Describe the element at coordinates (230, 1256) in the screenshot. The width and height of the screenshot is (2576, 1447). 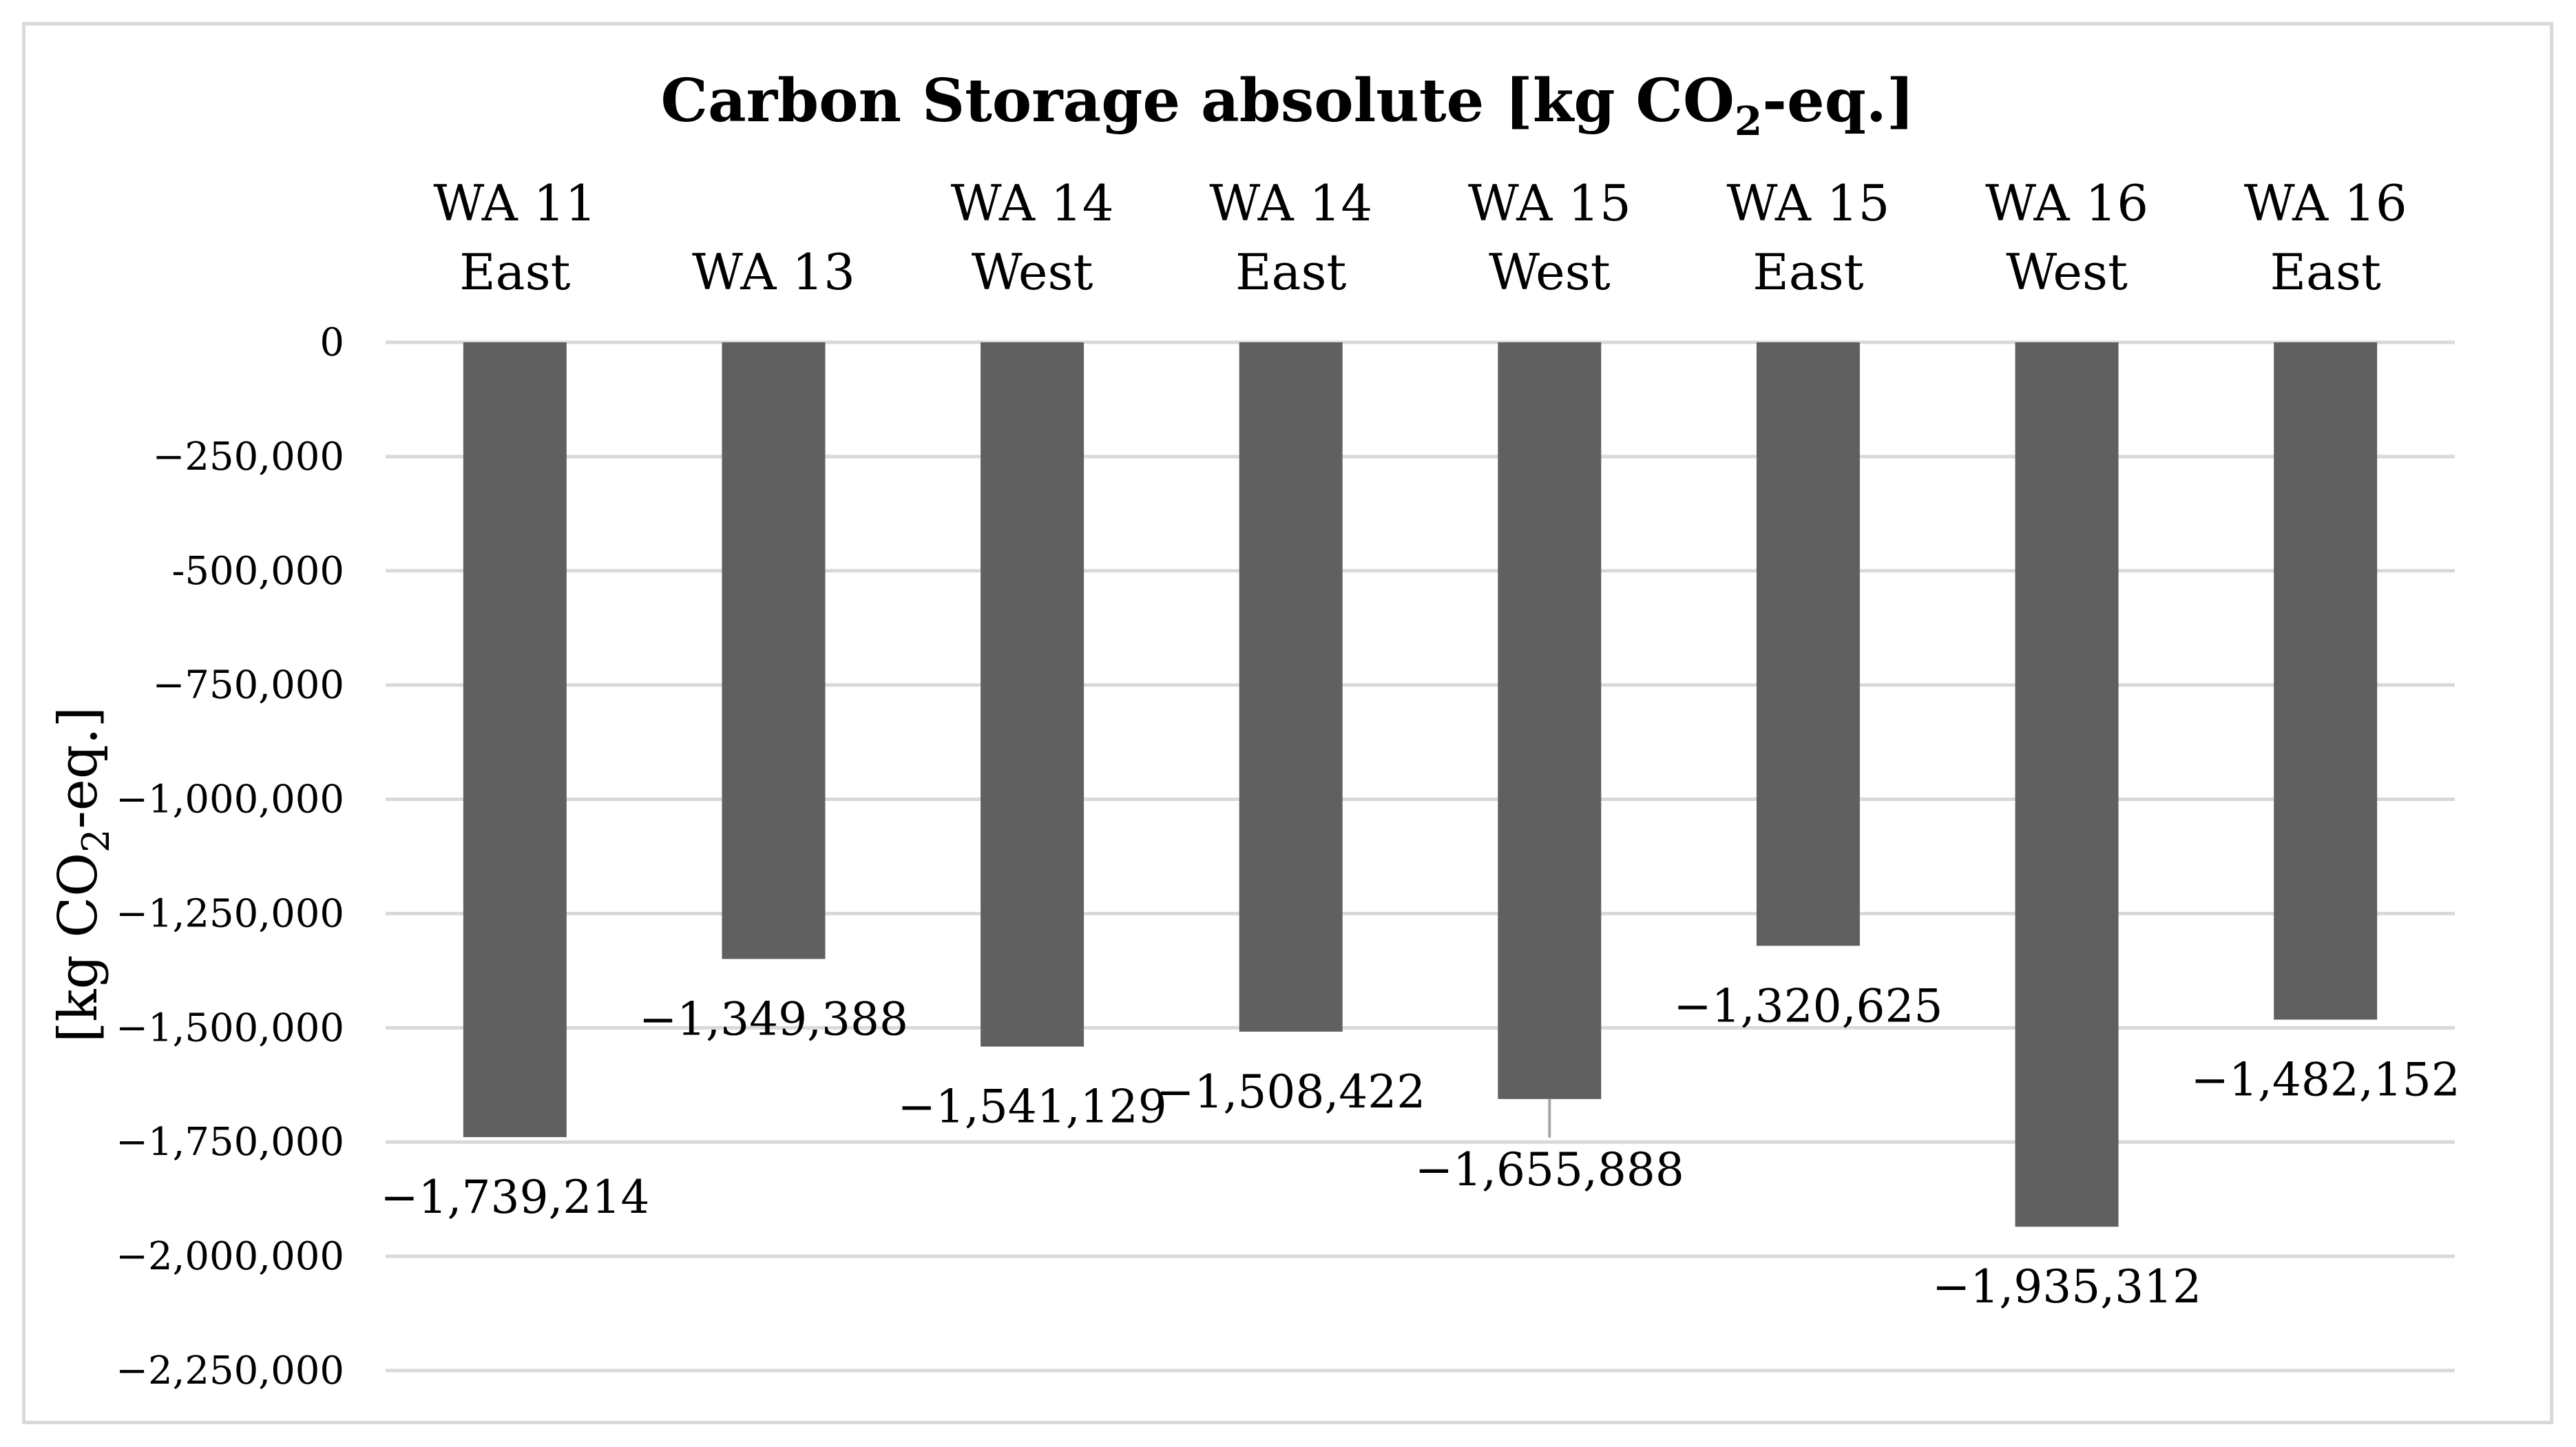
I see `y-tick-label: −2,000,000` at that location.